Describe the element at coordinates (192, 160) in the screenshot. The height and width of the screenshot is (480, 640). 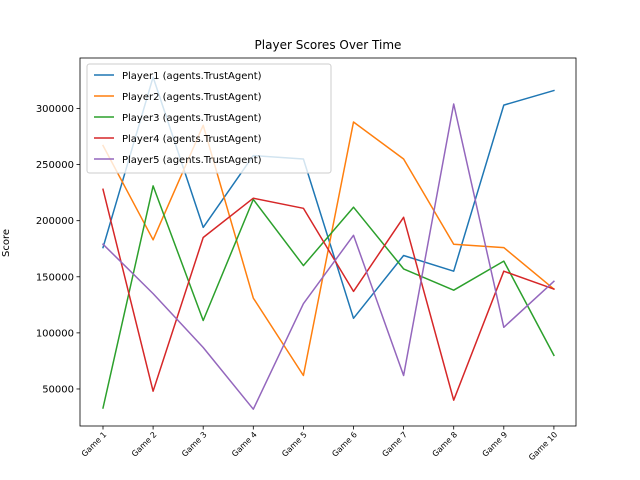
I see `legend-label: Player5 (agents.TrustAgent)` at that location.